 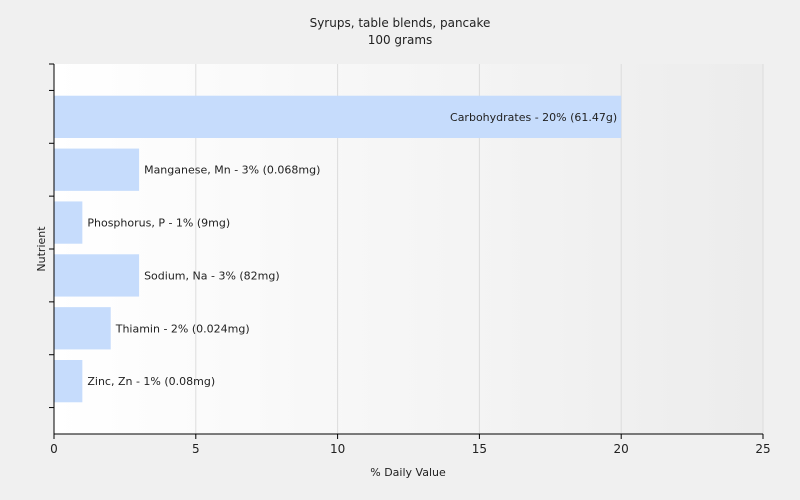 What do you see at coordinates (400, 23) in the screenshot?
I see `chart-title: Syrups, table blends, pancake` at bounding box center [400, 23].